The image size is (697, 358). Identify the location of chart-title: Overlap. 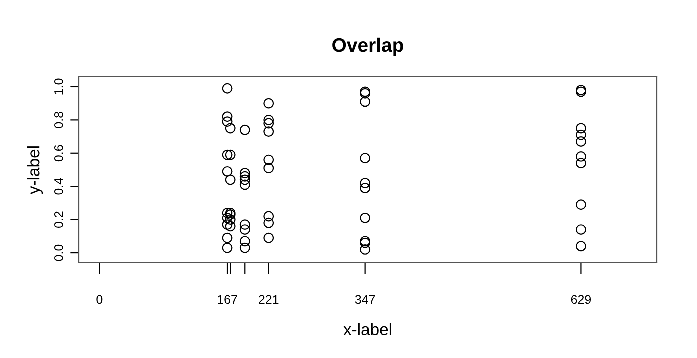
(368, 47).